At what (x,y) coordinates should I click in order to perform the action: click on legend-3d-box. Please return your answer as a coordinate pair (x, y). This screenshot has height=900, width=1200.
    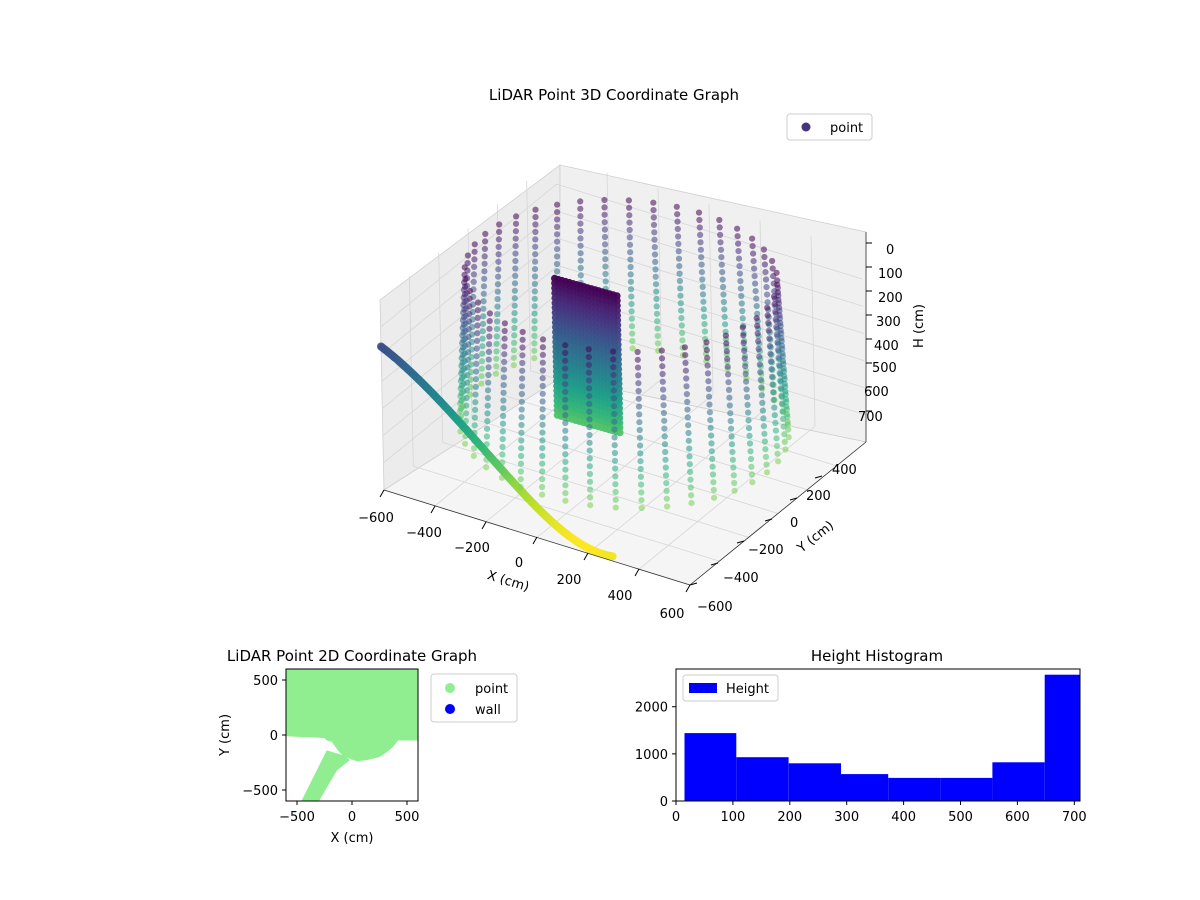
    Looking at the image, I should click on (829, 127).